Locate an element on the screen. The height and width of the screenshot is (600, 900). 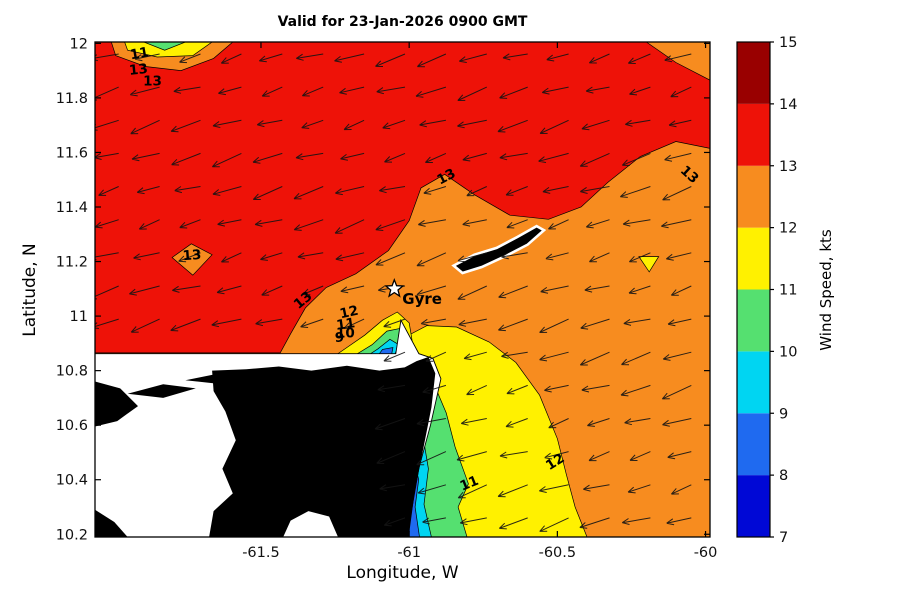
colorbar: 7 8 9 10 11 12 13 14 15 is located at coordinates (766, 290).